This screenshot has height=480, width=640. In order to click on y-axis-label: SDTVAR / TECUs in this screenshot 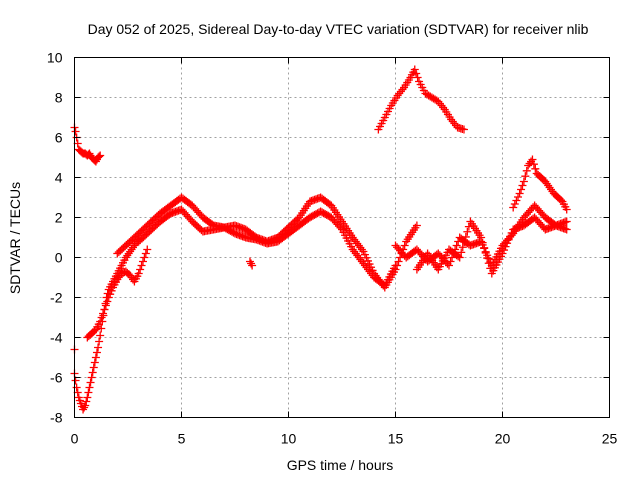, I will do `click(15, 238)`.